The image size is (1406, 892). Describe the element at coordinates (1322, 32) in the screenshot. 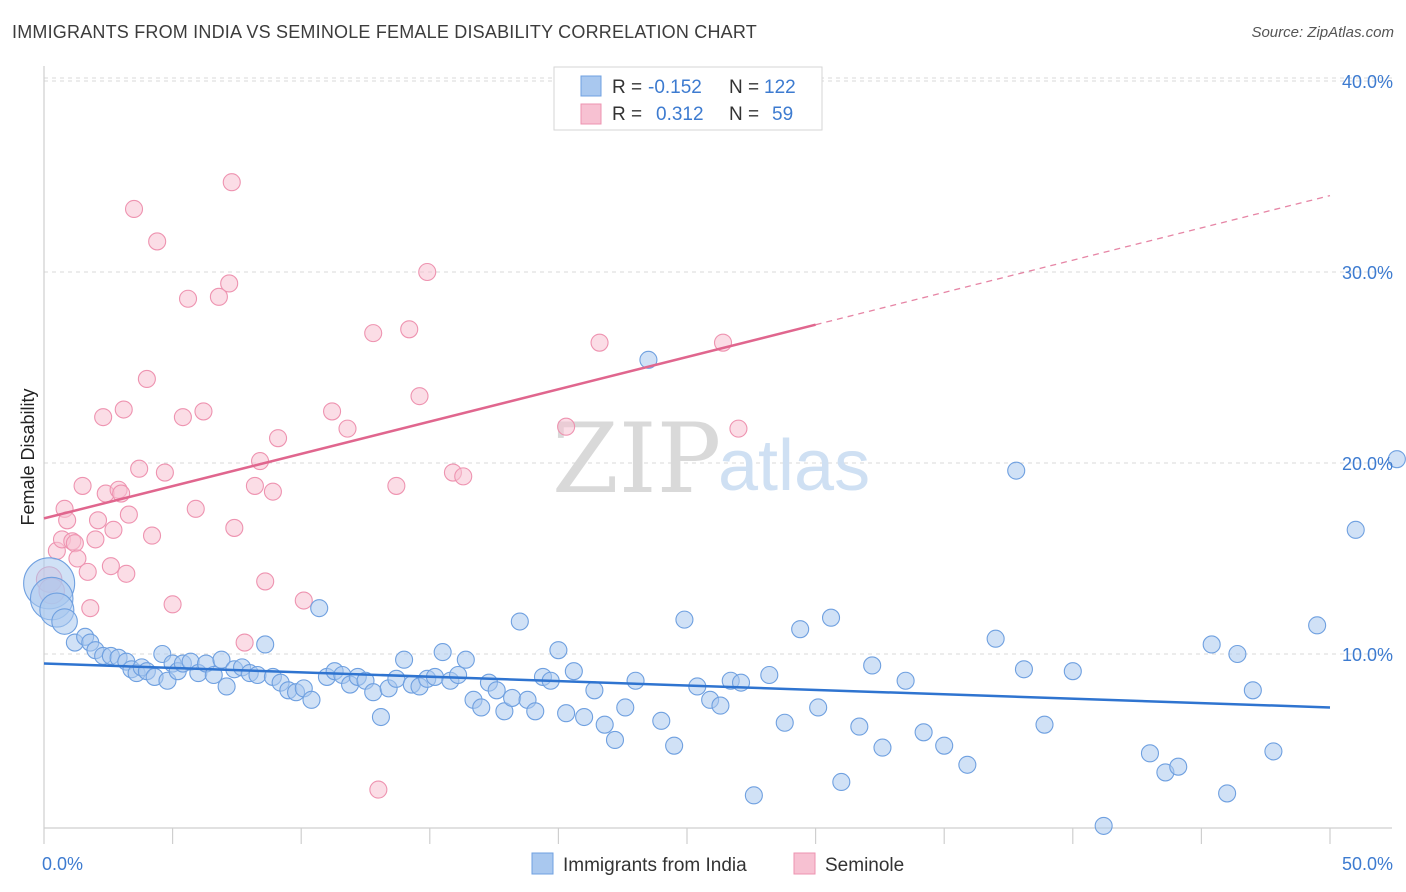

I see `source-label: Source: ZipAtlas.com` at that location.